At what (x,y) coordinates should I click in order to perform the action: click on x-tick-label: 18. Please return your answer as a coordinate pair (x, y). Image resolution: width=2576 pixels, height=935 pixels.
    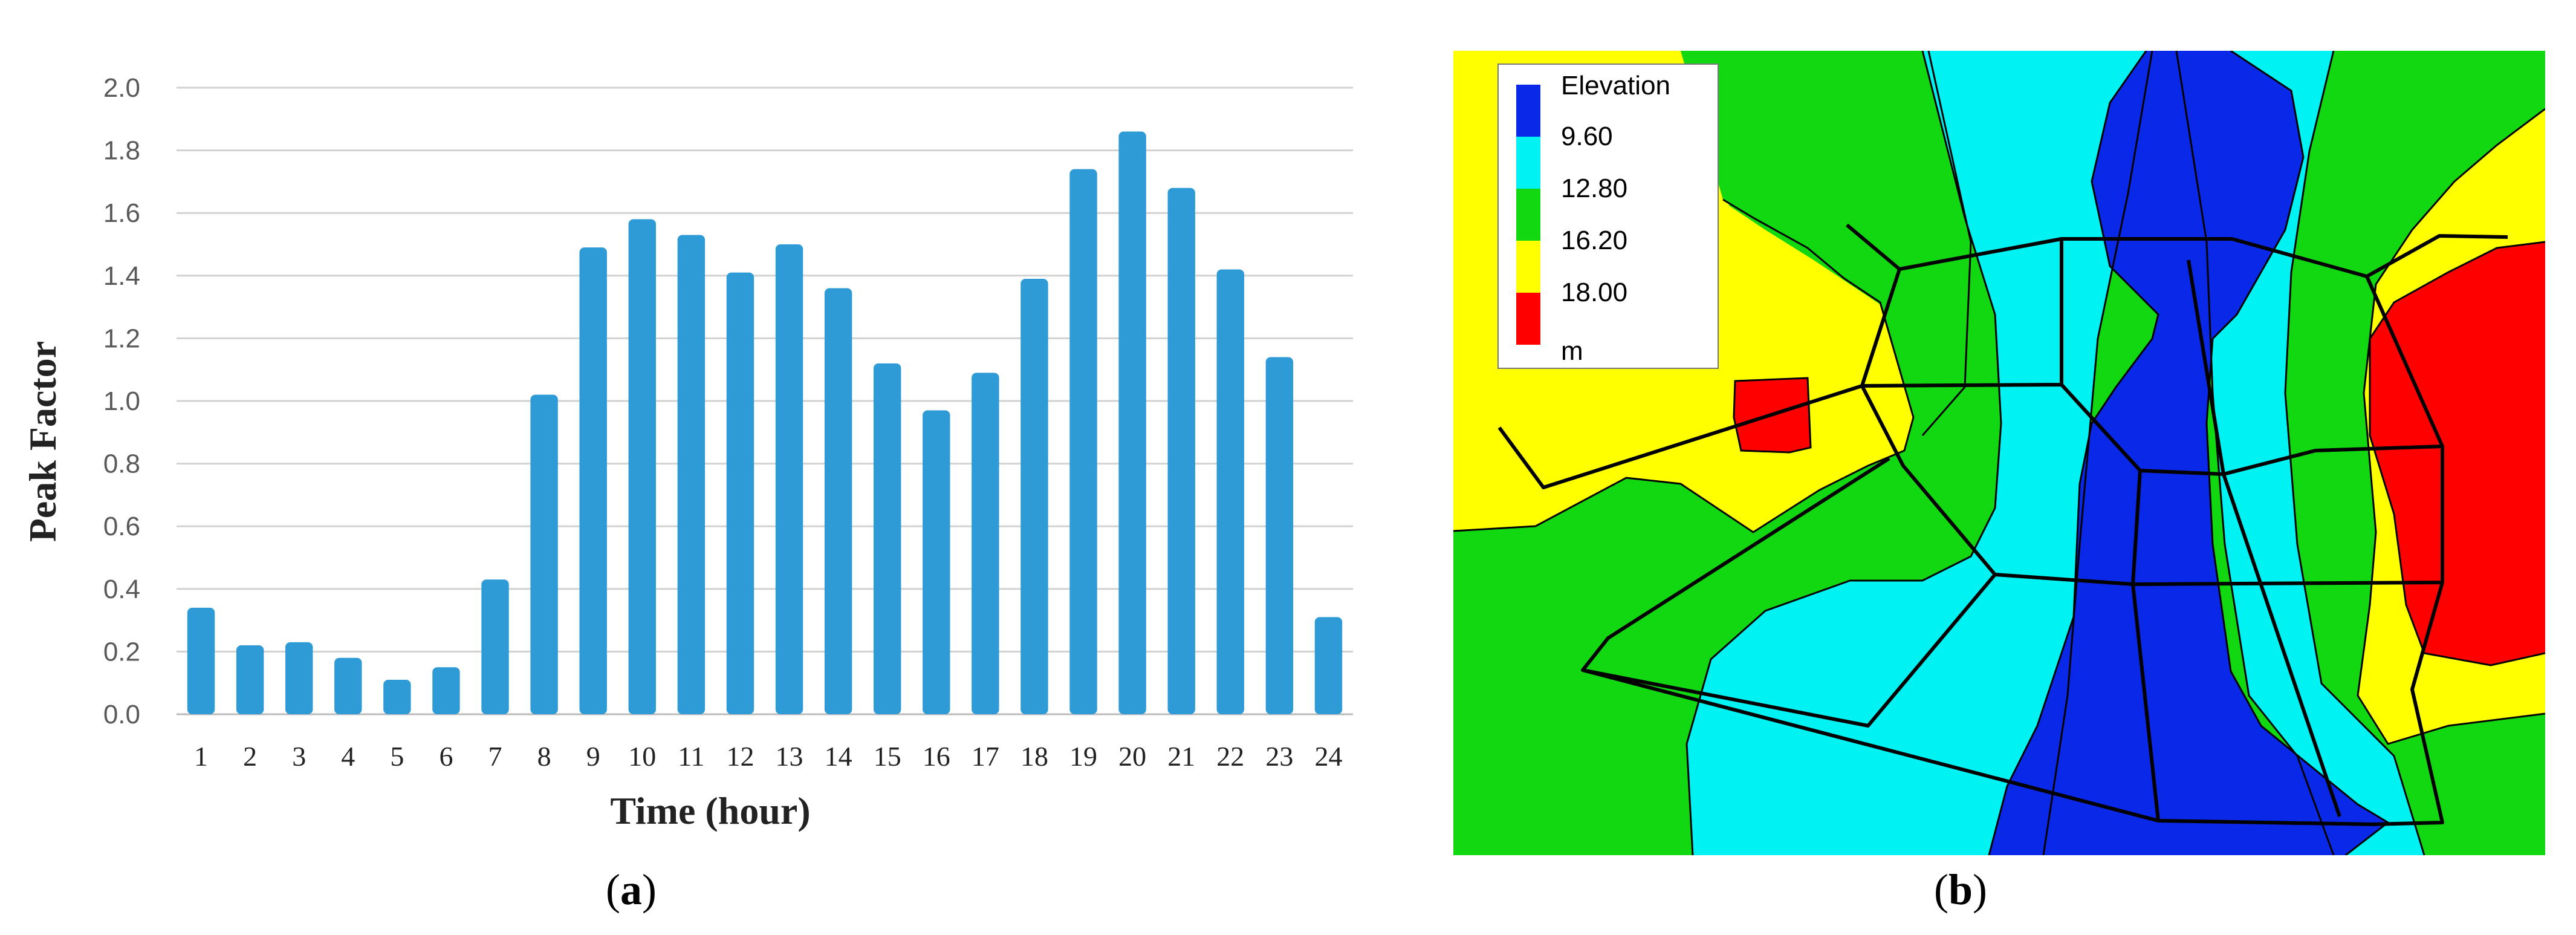
    Looking at the image, I should click on (1034, 756).